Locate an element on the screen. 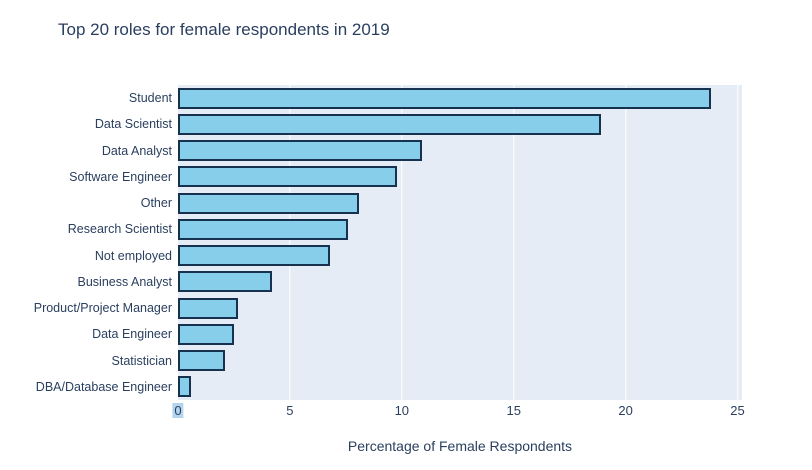 Image resolution: width=812 pixels, height=470 pixels. bar-data-engineer is located at coordinates (206, 334).